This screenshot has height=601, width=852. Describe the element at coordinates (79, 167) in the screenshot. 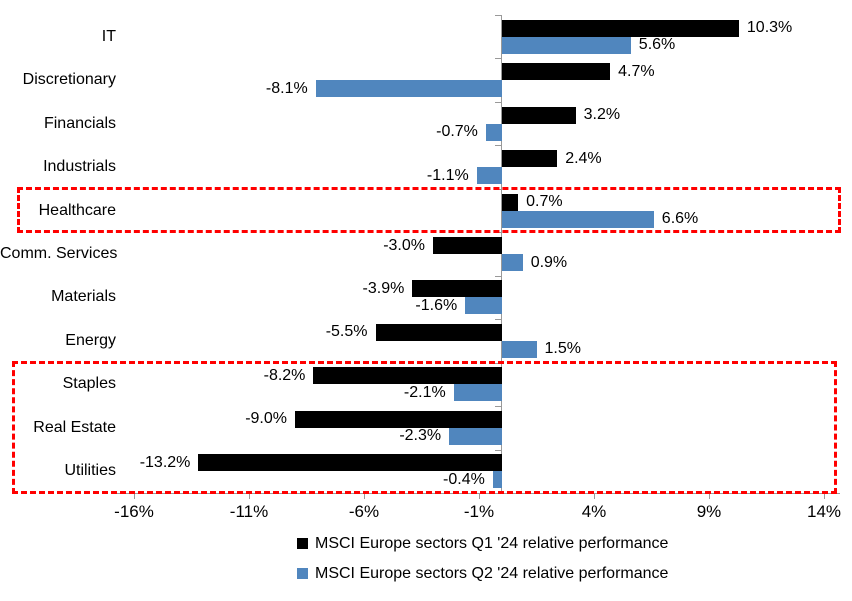

I see `category-label-industrials: Industrials` at that location.